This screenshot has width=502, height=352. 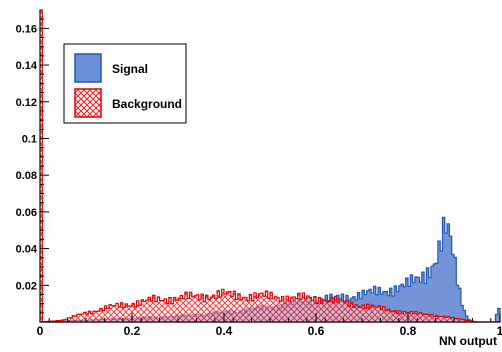 I want to click on y-tick-label: 0.16, so click(x=26, y=29).